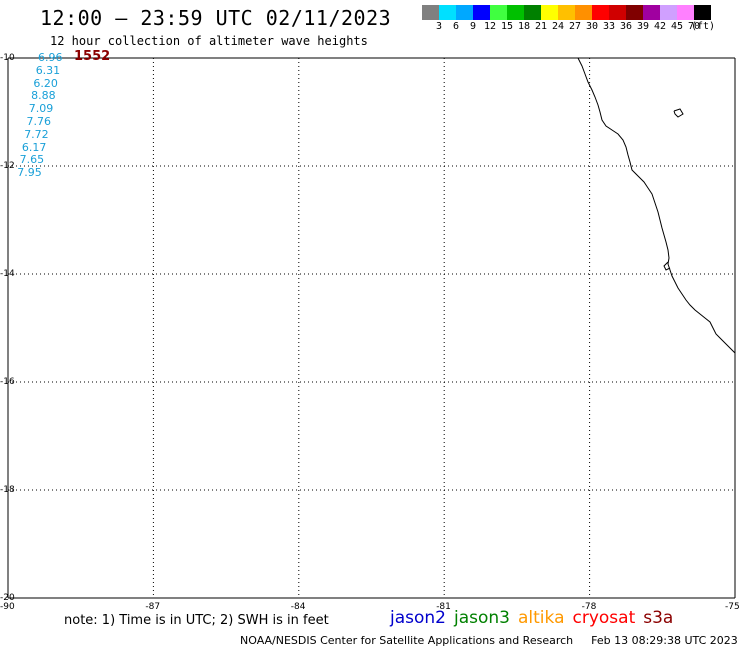 This screenshot has height=650, width=740. Describe the element at coordinates (482, 618) in the screenshot. I see `satellite-legend-jason3: jason3` at that location.